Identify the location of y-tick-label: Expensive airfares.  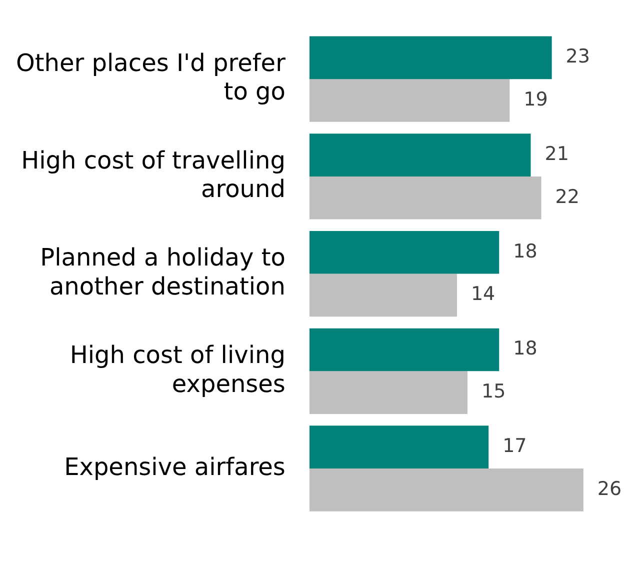
(175, 466).